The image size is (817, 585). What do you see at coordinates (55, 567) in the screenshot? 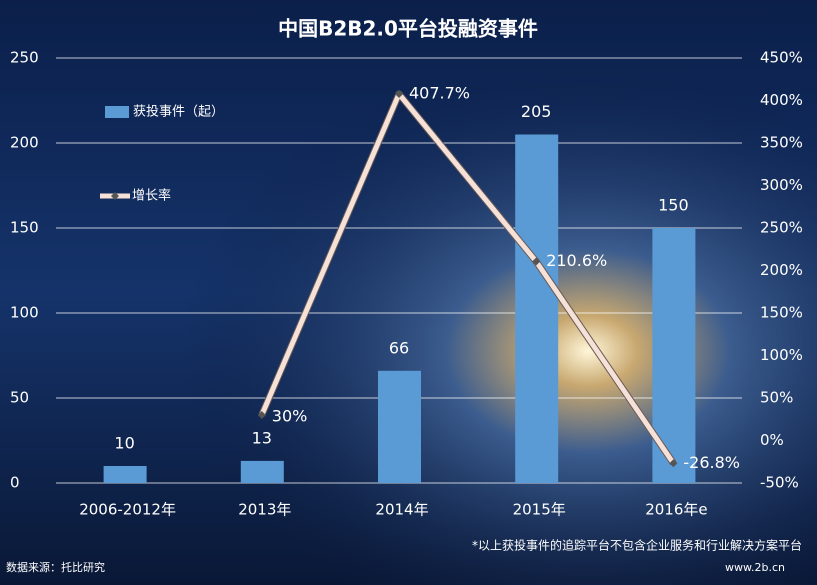
I see `source: 数据来源：托比研究` at bounding box center [55, 567].